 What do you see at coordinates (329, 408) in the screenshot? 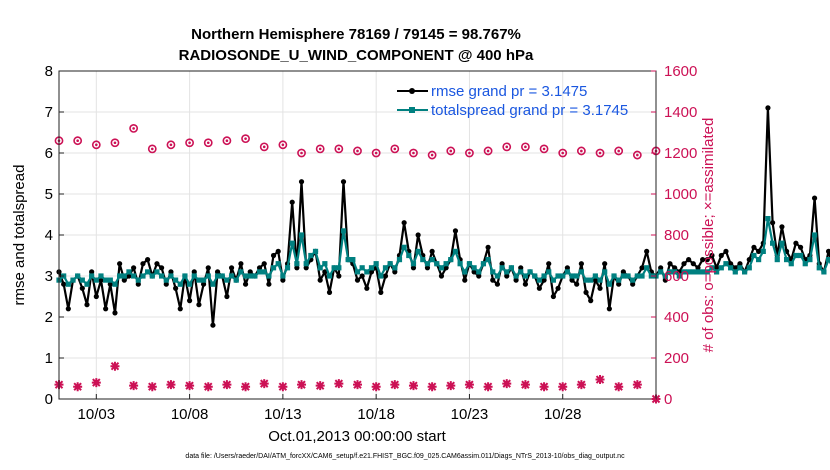
I see `x-axis: 10/03 10/08 10/13 10/18 10/23 10/28` at bounding box center [329, 408].